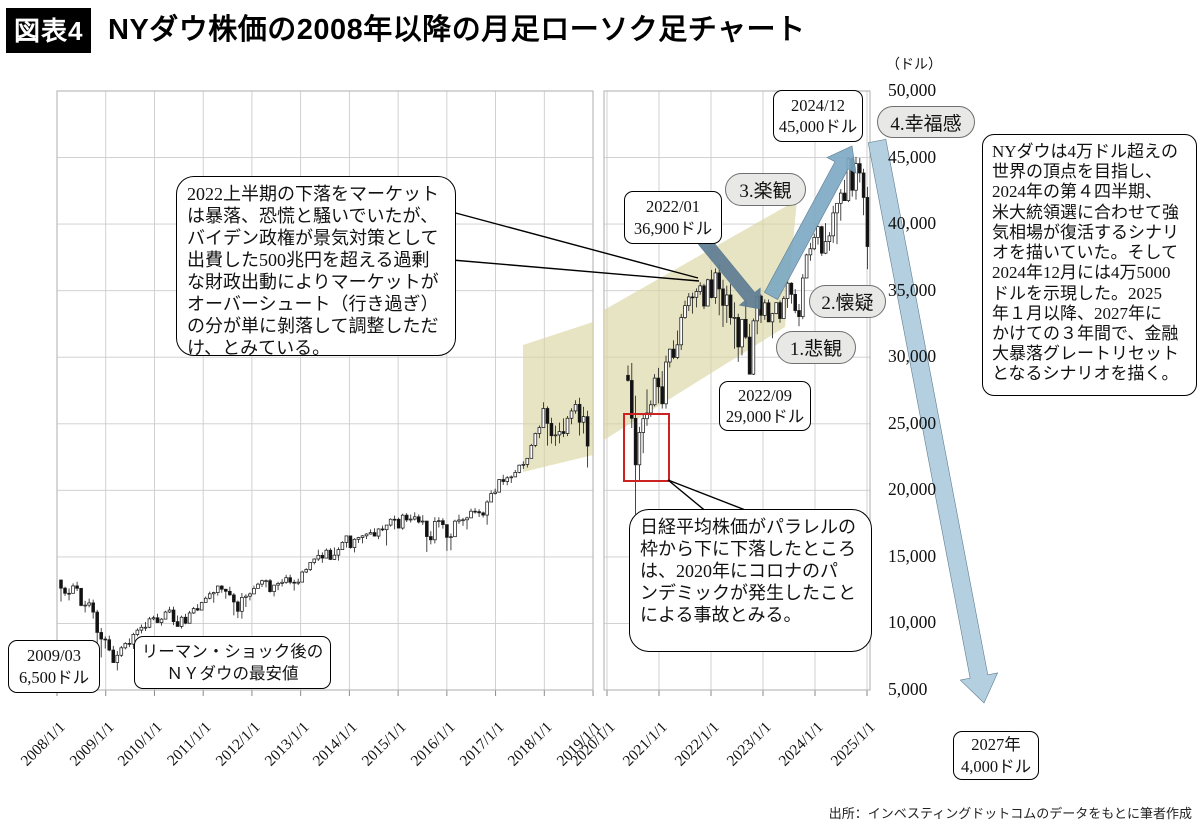 The image size is (1200, 831). I want to click on y-axis-tick-label: 15,000, so click(912, 555).